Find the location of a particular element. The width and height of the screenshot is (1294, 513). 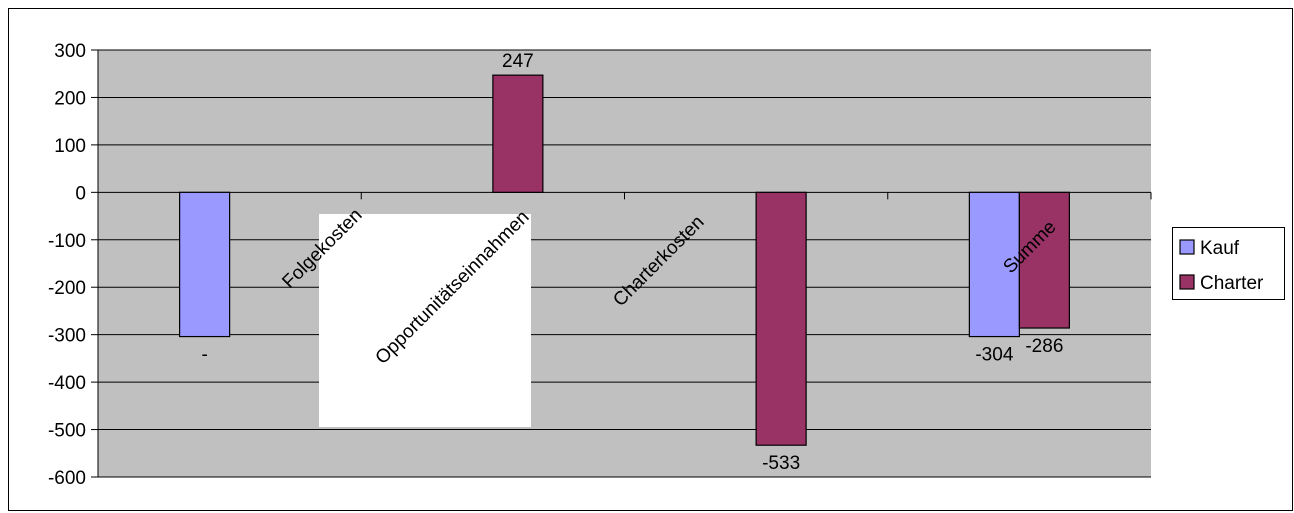

legend: Kauf Charter is located at coordinates (1228, 263).